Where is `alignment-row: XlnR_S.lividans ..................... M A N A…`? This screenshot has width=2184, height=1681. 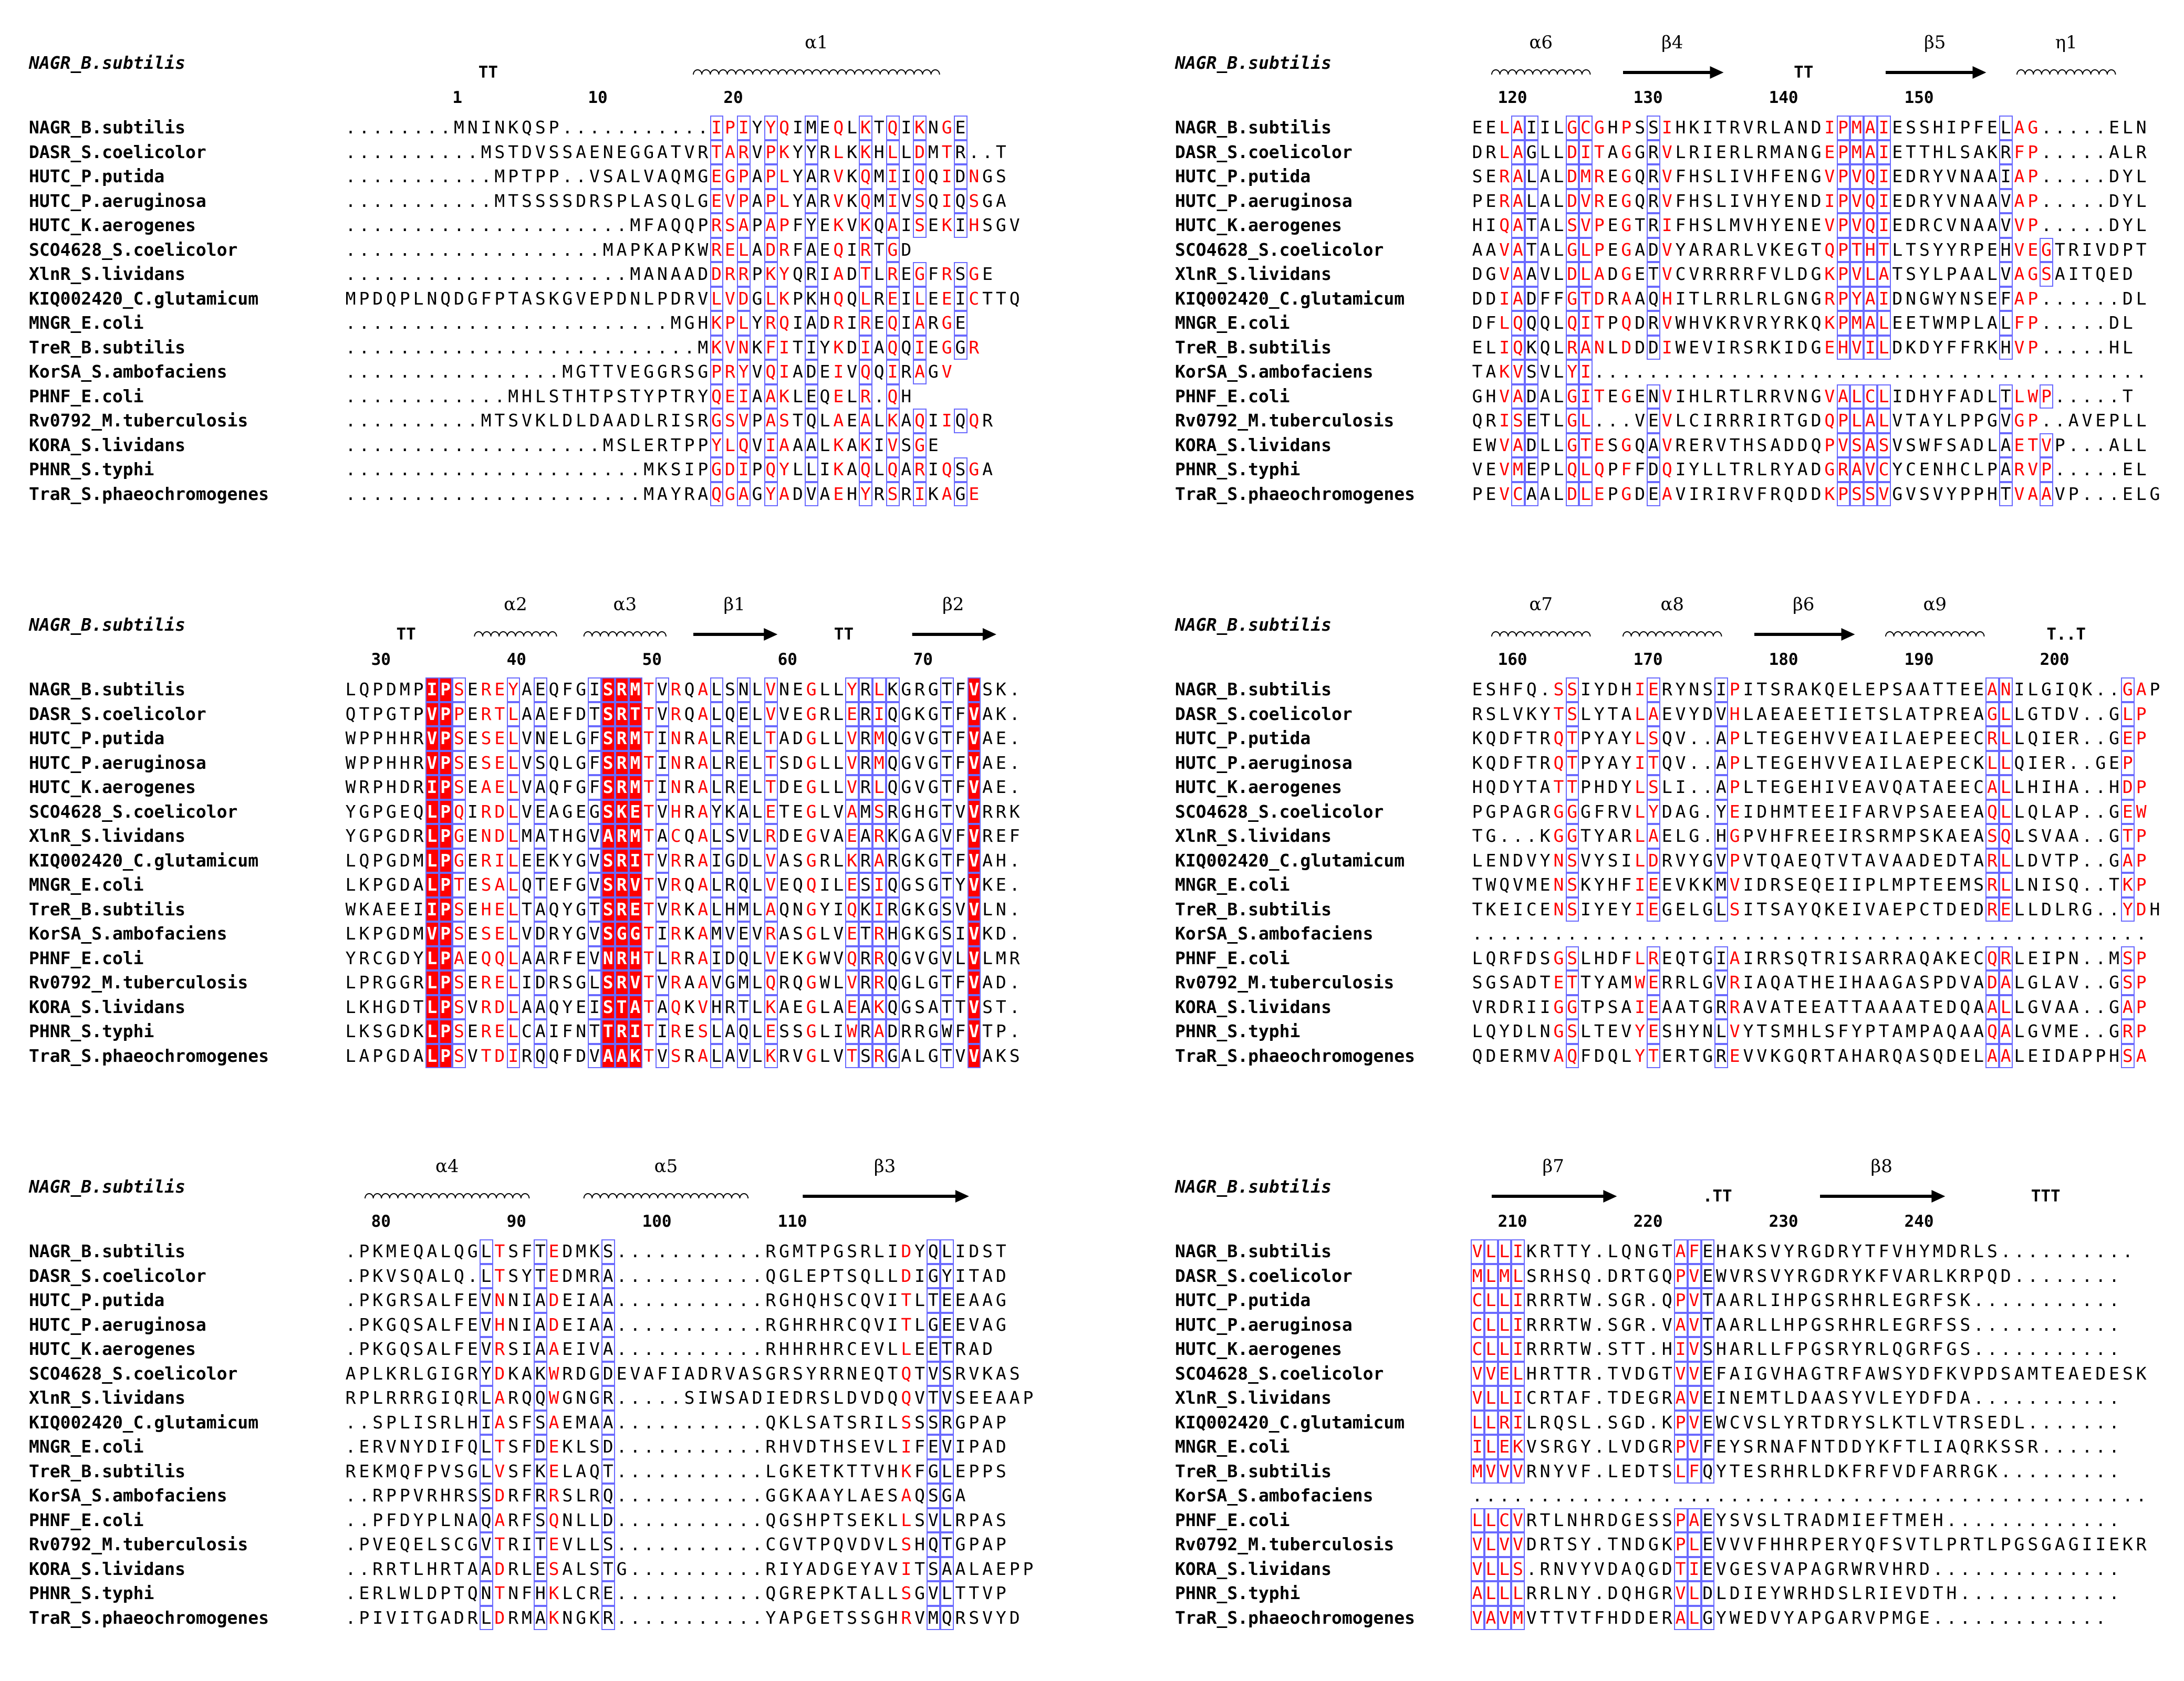
alignment-row: XlnR_S.lividans ..................... M A N A… is located at coordinates (554, 274).